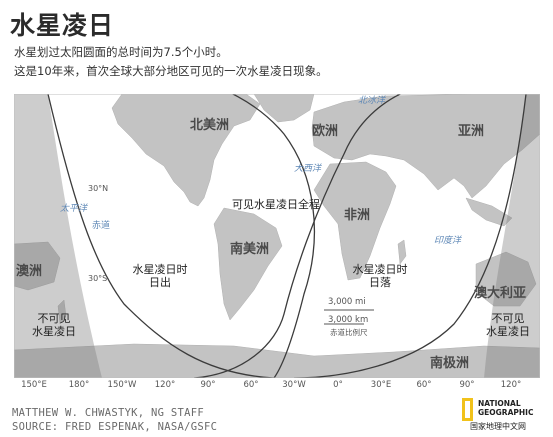 Image resolution: width=553 pixels, height=437 pixels. What do you see at coordinates (508, 332) in the screenshot?
I see `zone-not-visible-east-line2: 水星凌日` at bounding box center [508, 332].